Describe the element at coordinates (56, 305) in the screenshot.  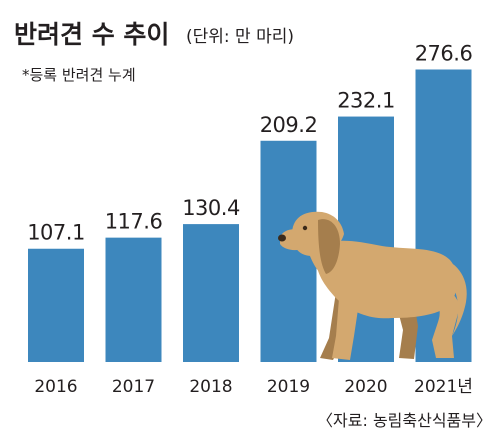
I see `bar-2016` at that location.